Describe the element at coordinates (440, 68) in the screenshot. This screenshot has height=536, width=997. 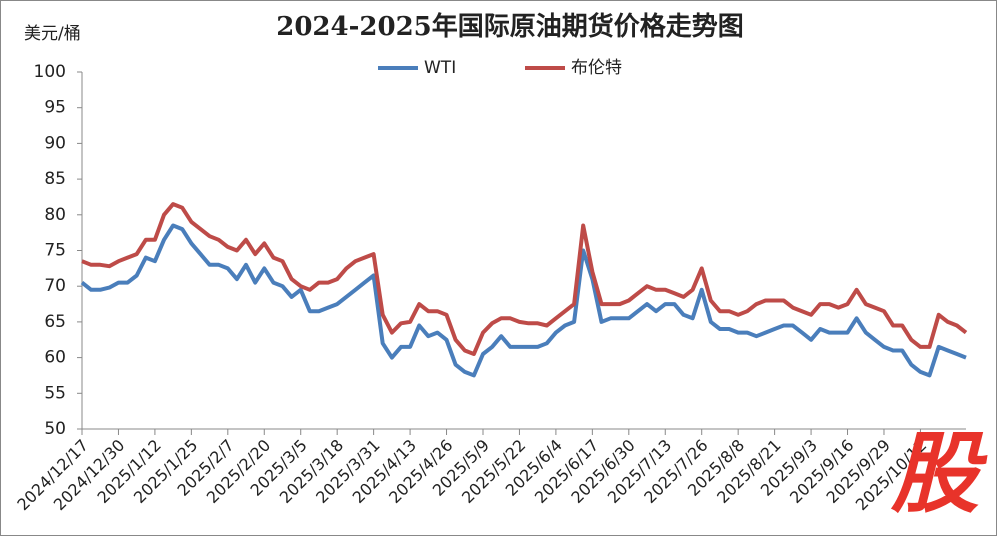
I see `legend-label: WTI` at that location.